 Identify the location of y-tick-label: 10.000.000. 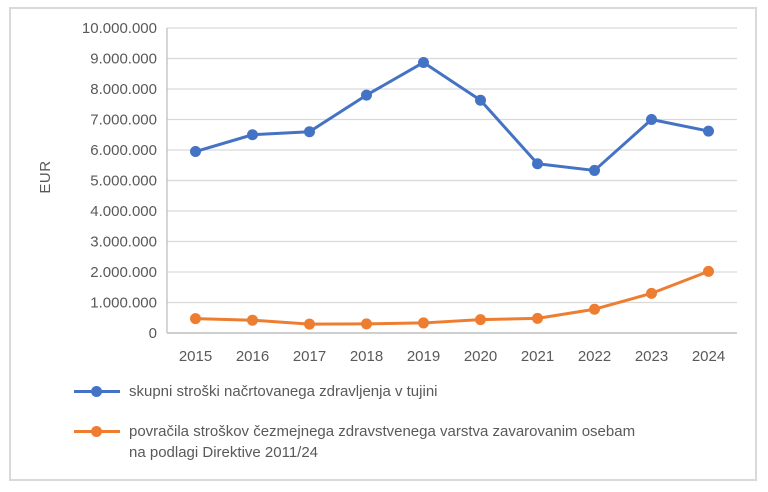
(119, 28).